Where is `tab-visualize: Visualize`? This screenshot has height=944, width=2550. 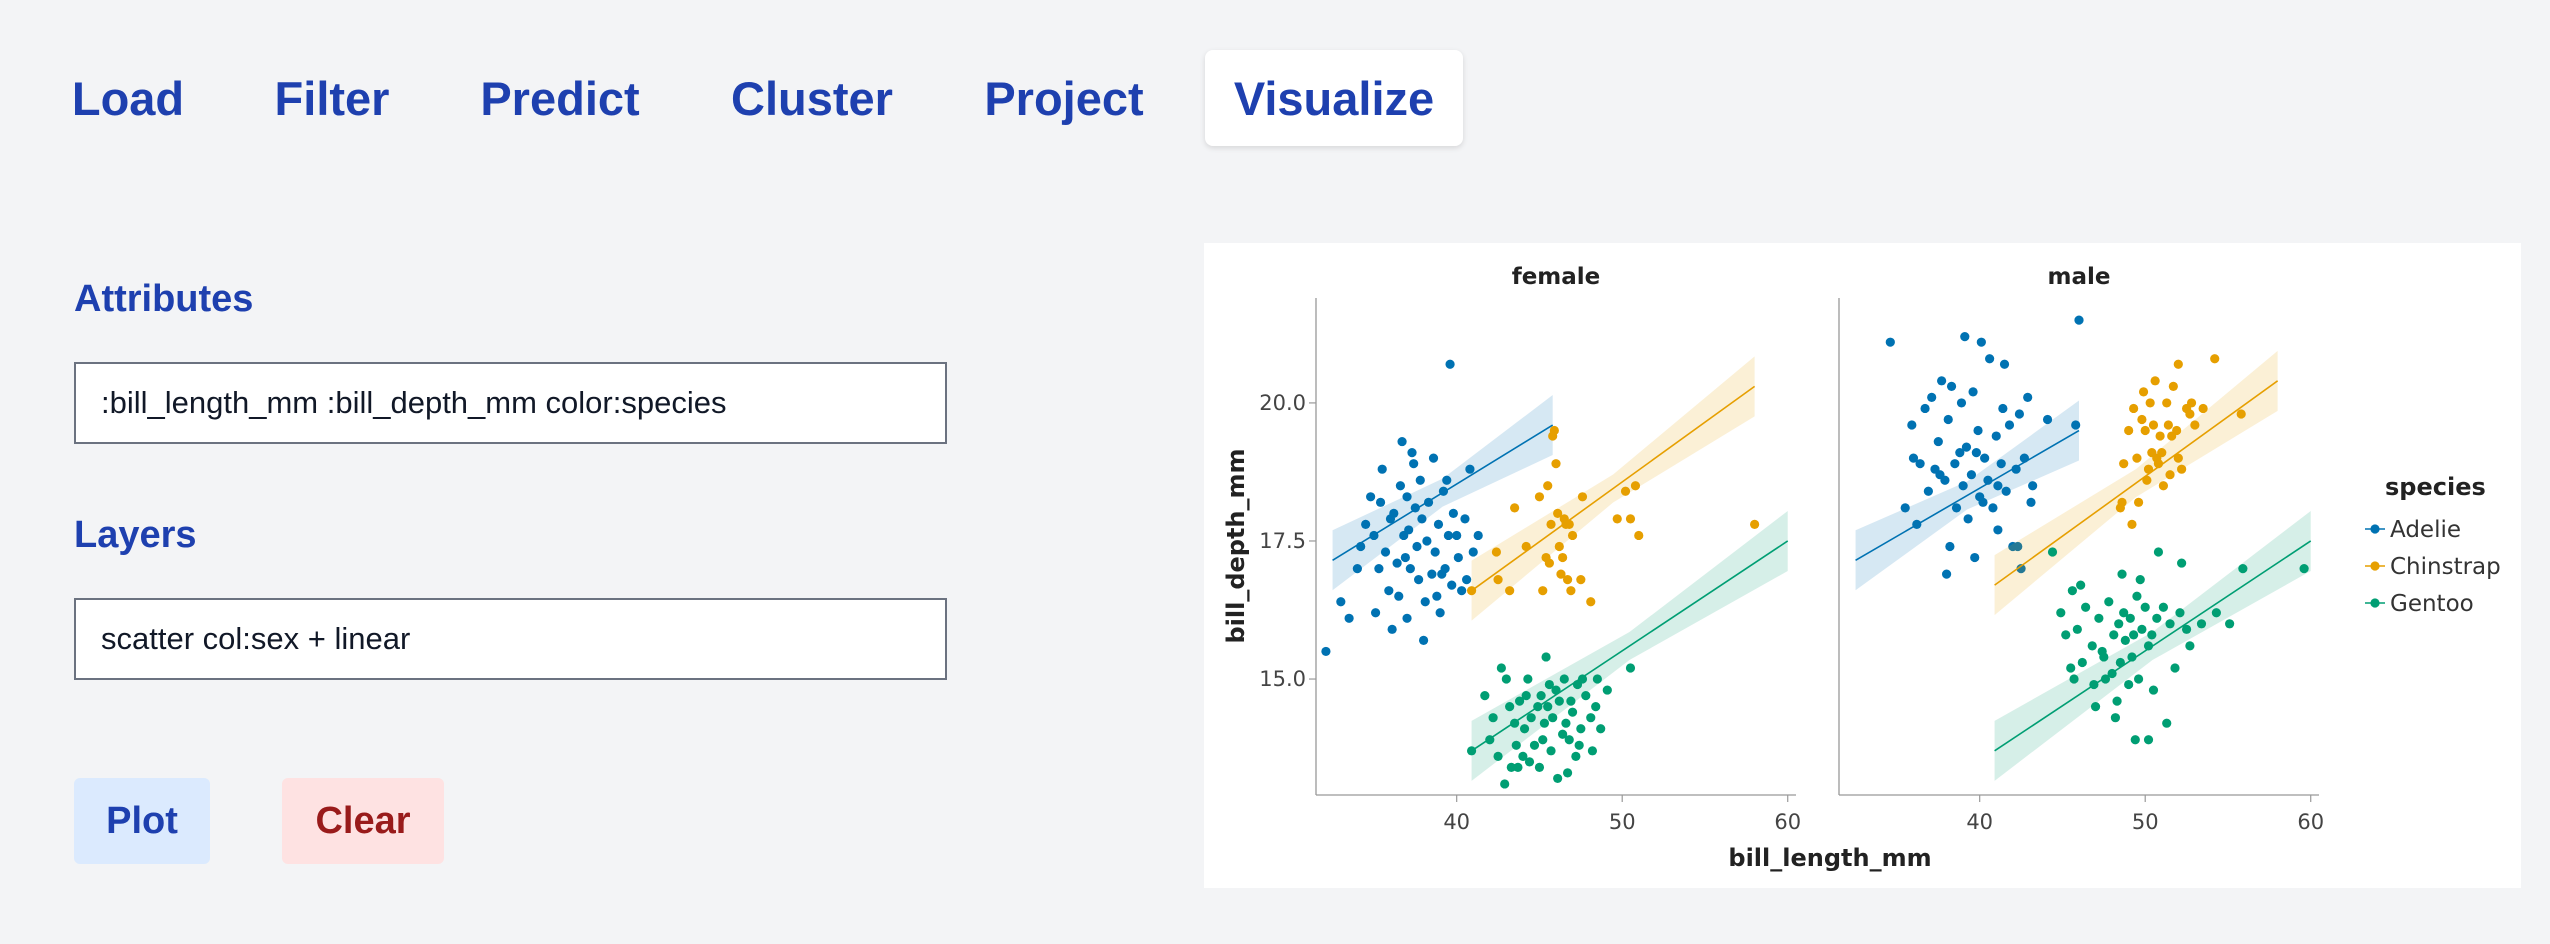 tab-visualize: Visualize is located at coordinates (1334, 98).